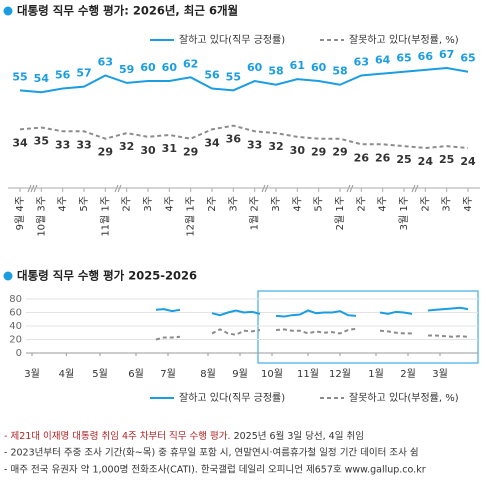  Describe the element at coordinates (376, 374) in the screenshot. I see `x-tick-label: 1월` at that location.